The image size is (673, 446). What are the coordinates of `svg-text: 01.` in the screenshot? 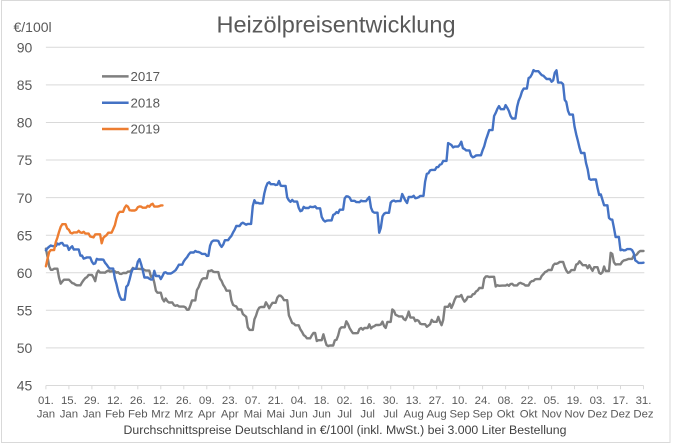 It's located at (46, 401).